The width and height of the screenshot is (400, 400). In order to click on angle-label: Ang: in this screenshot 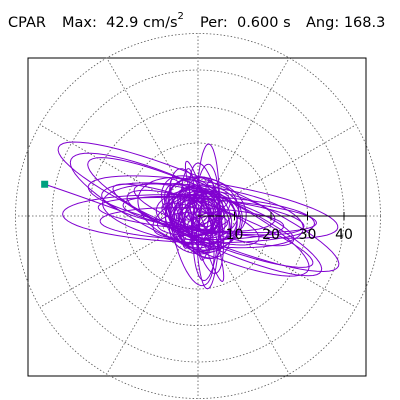, I will do `click(323, 23)`.